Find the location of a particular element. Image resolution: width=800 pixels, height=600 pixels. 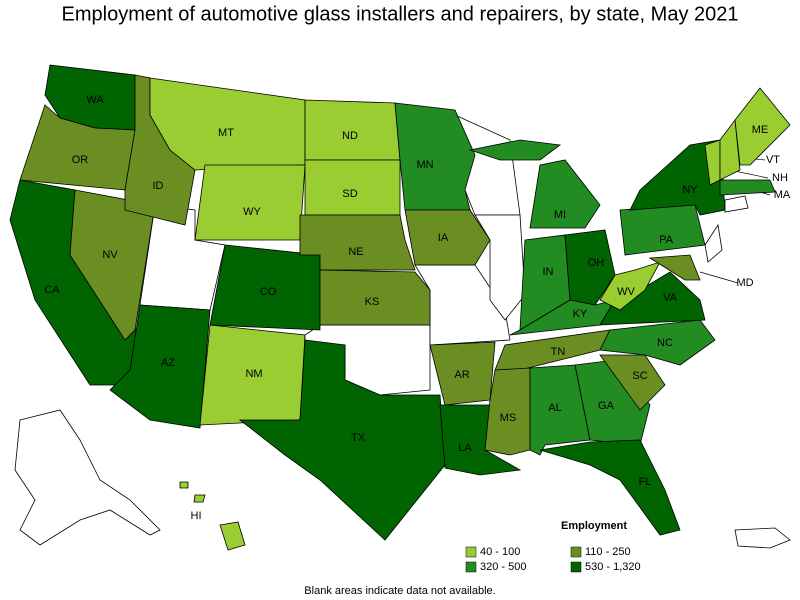

state-label: LA is located at coordinates (465, 448).